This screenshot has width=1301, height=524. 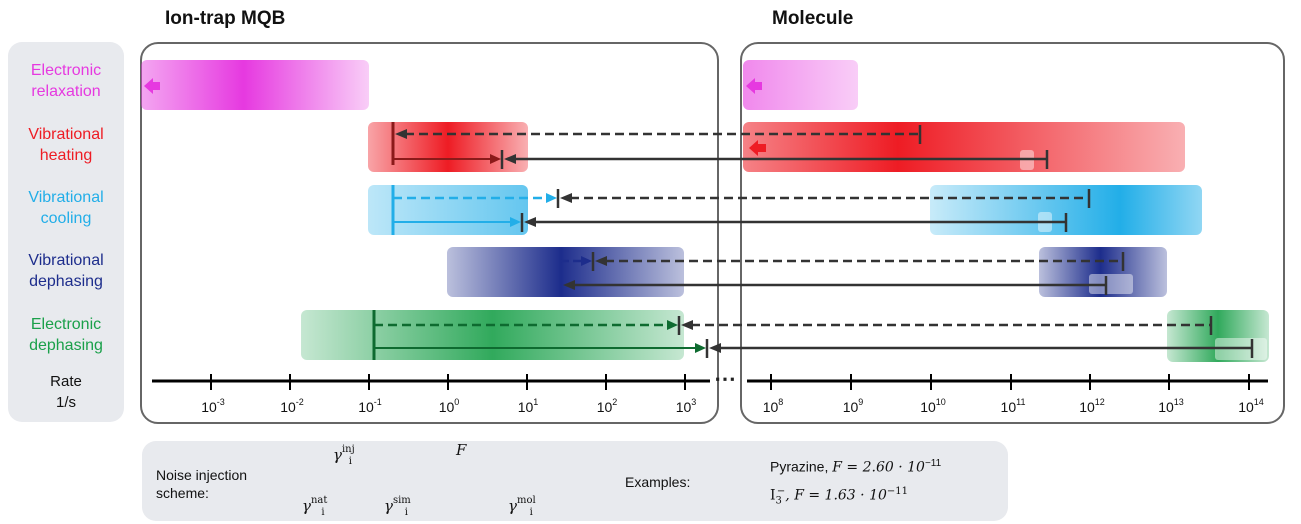 What do you see at coordinates (202, 484) in the screenshot?
I see `legend-scheme-label: Noise injection scheme:` at bounding box center [202, 484].